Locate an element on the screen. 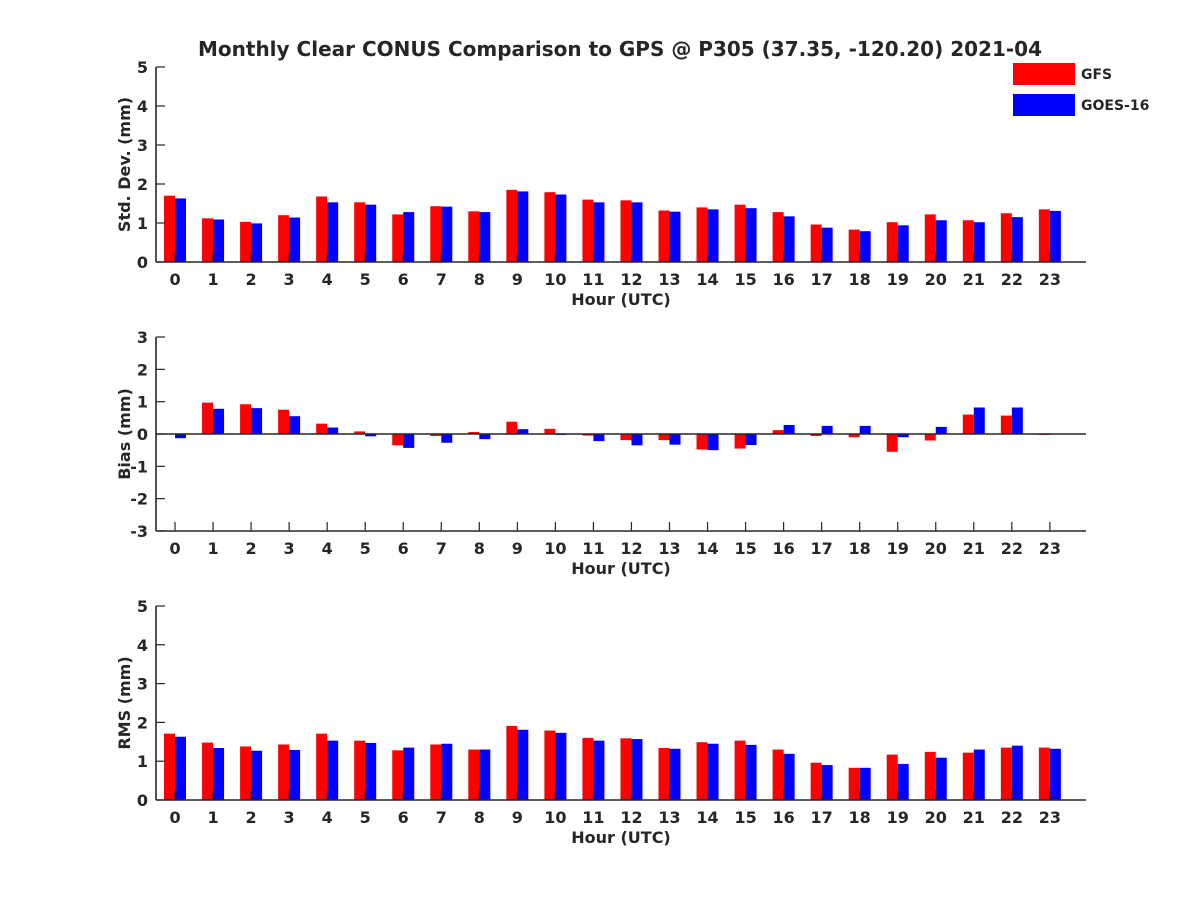 Image resolution: width=1200 pixels, height=905 pixels. y-tick-label: -1 is located at coordinates (139, 466).